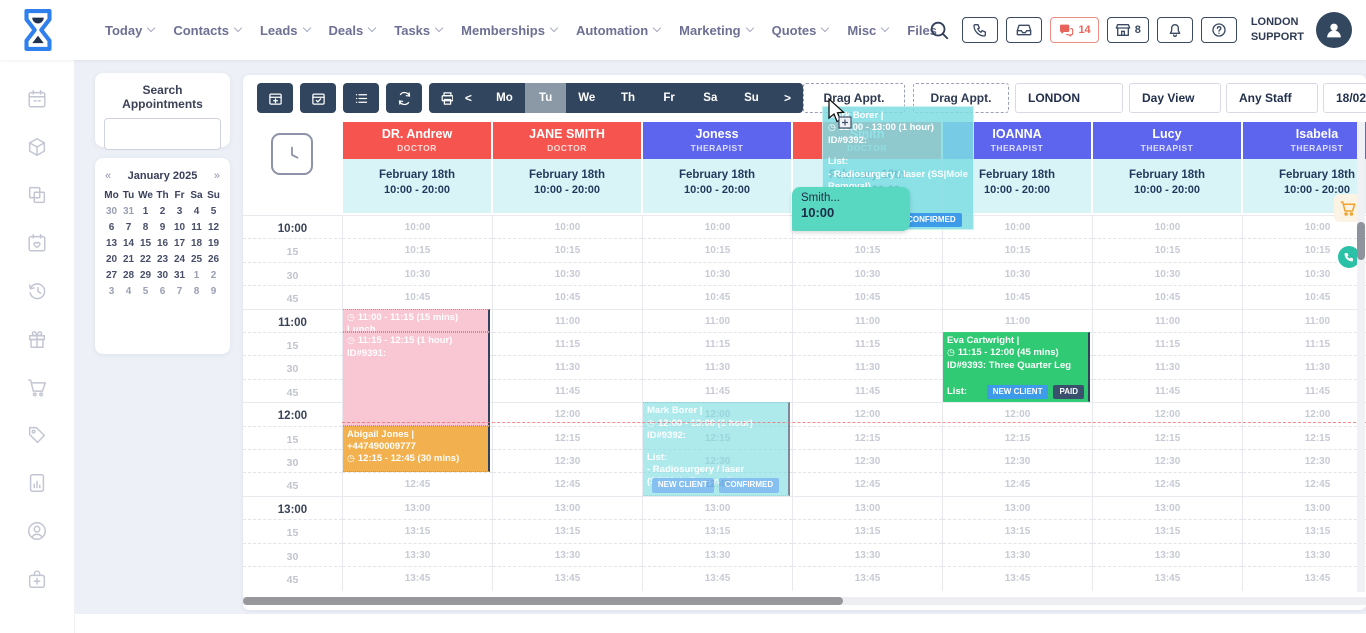  I want to click on add-appointment-button, so click(275, 98).